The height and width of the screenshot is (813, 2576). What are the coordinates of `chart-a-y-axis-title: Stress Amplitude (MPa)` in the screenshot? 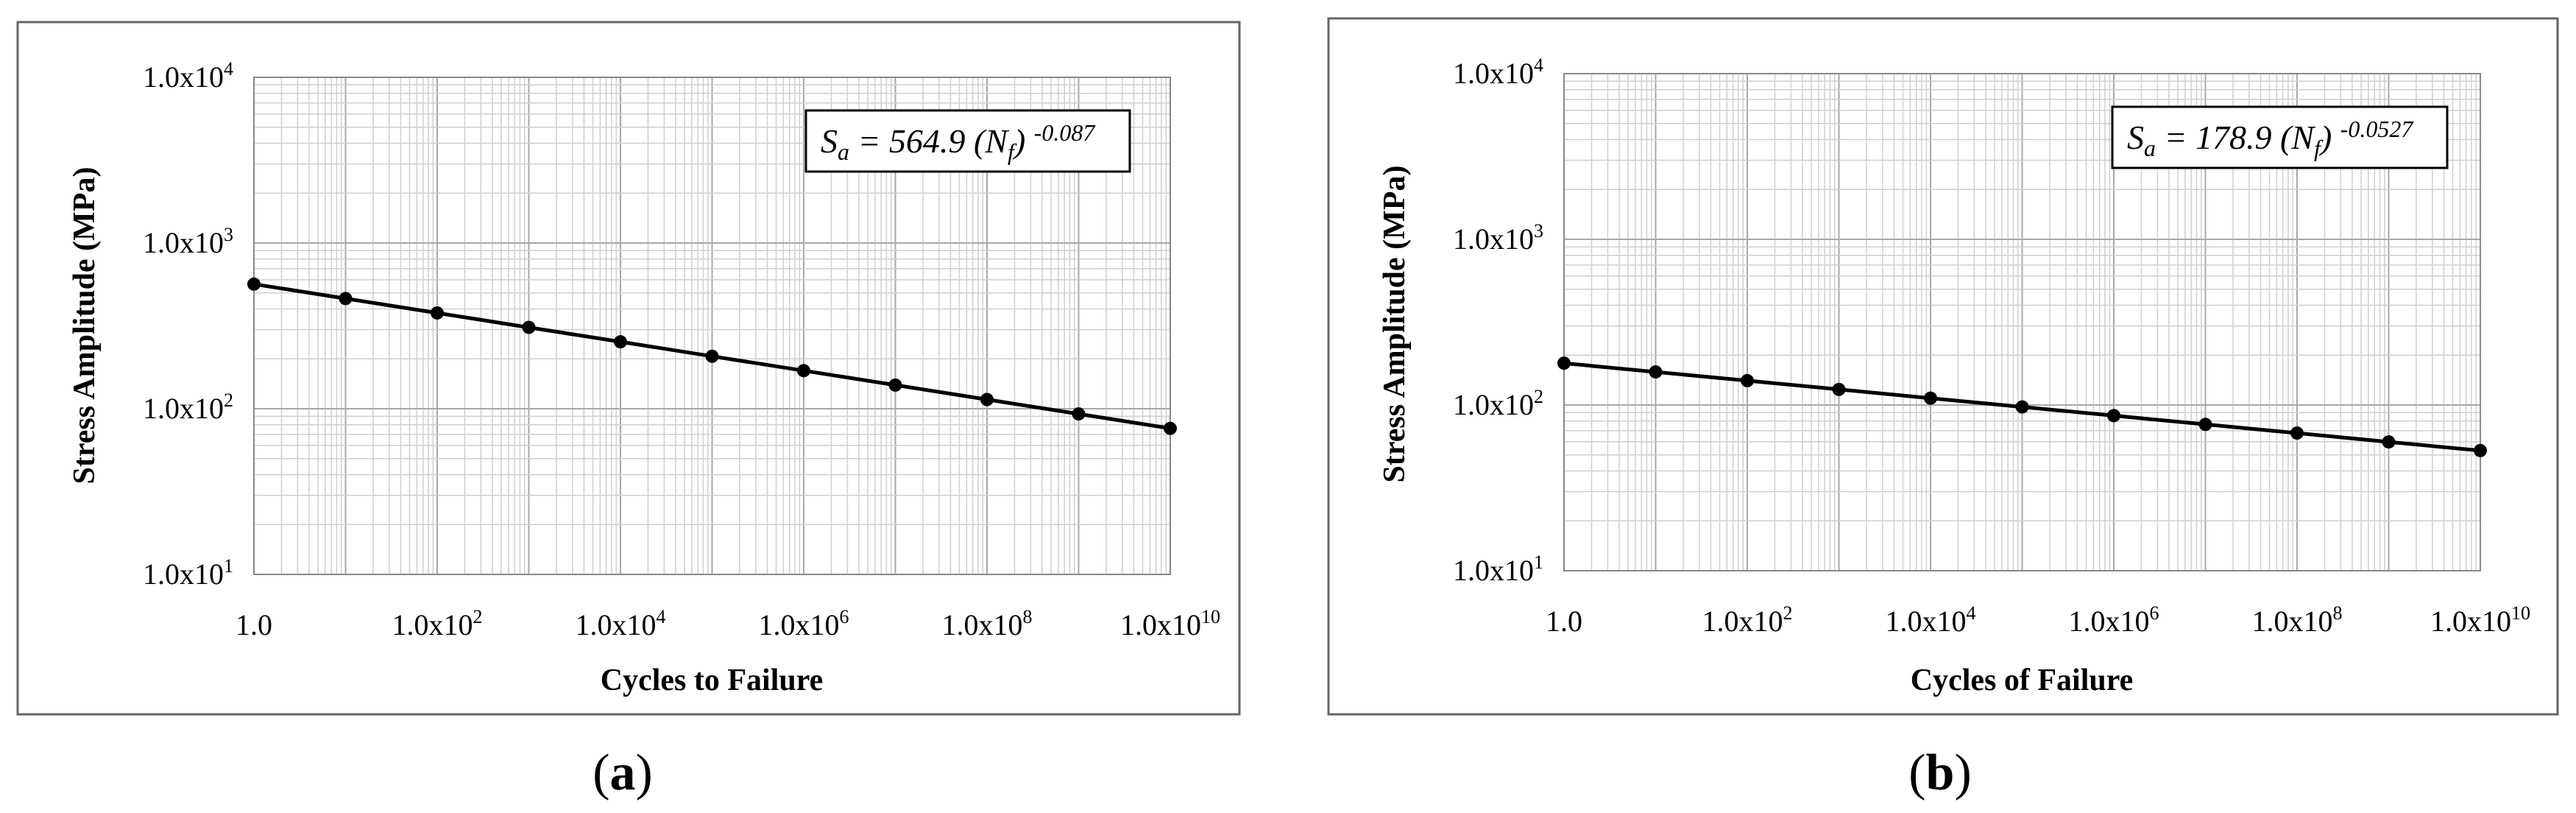 It's located at (85, 326).